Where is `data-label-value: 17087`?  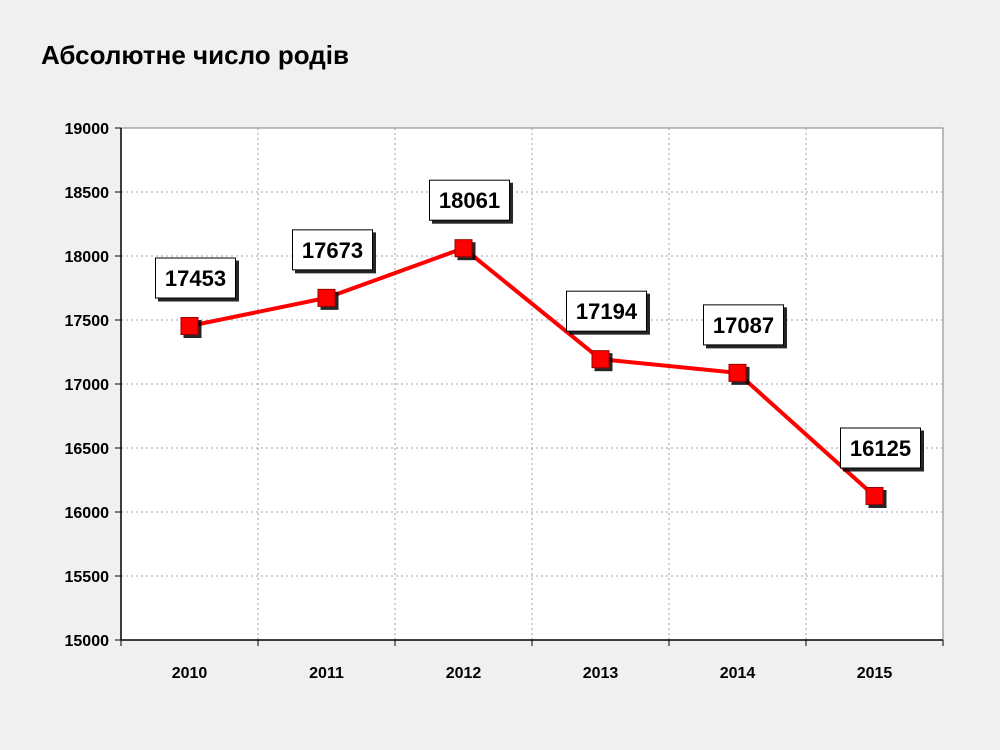
data-label-value: 17087 is located at coordinates (743, 325).